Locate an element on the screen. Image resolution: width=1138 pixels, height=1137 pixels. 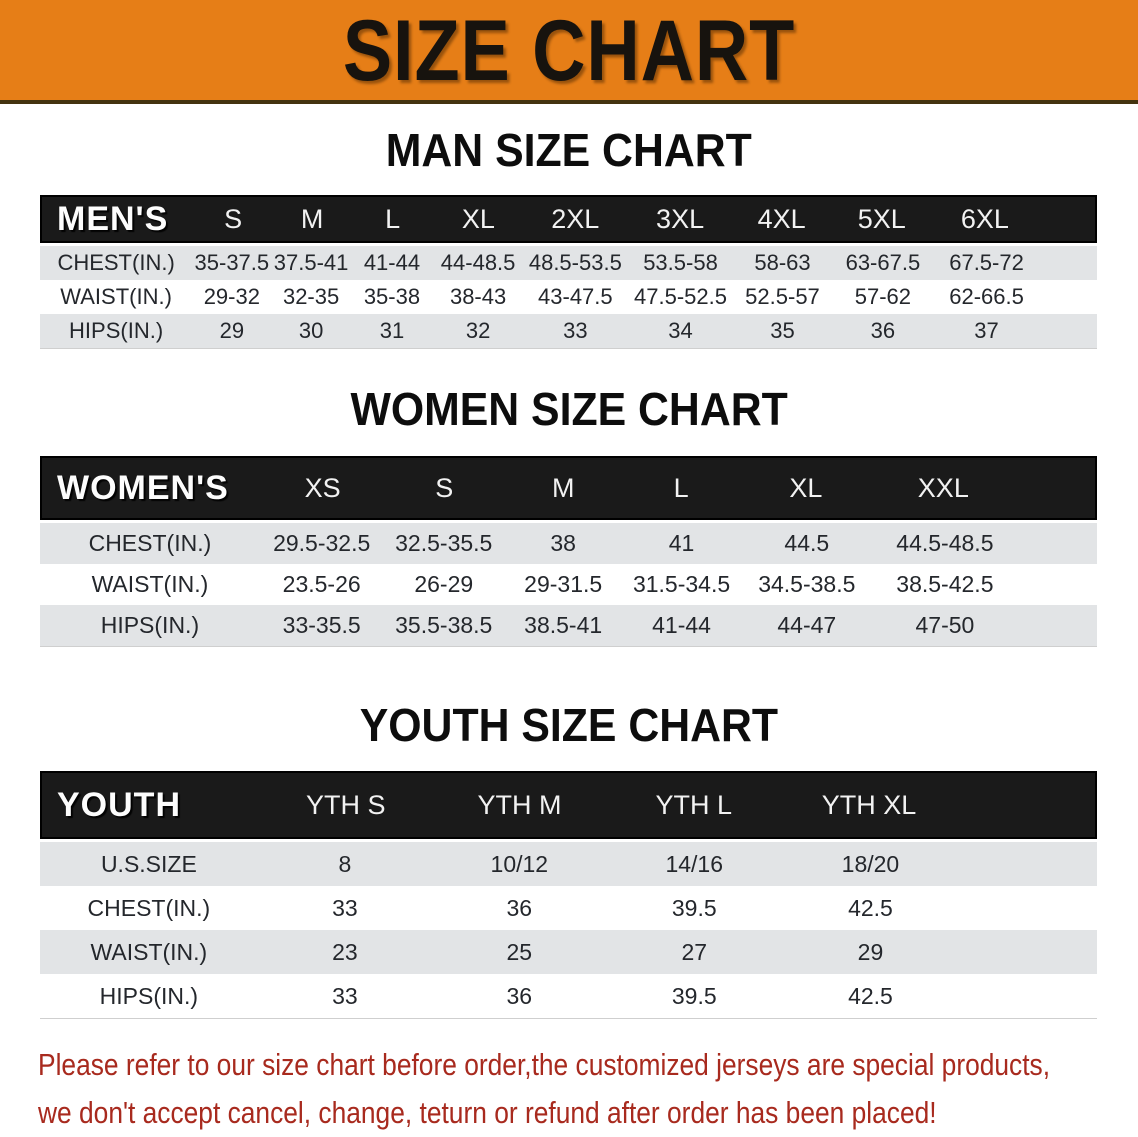
size-cell: 47-50 is located at coordinates (945, 625).